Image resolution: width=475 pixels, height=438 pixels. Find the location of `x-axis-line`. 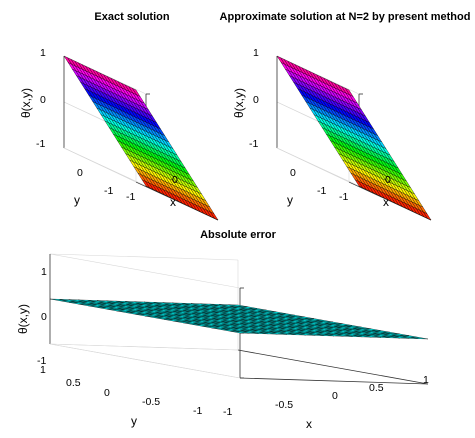

x-axis-line is located at coordinates (334, 381).